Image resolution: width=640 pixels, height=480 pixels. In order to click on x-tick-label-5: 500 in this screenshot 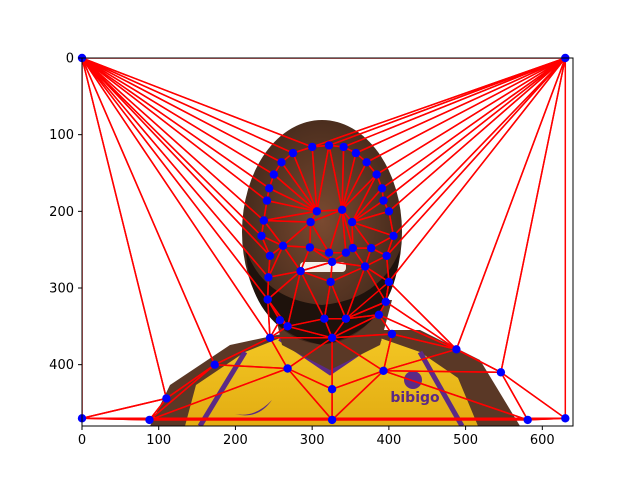, I will do `click(465, 440)`.